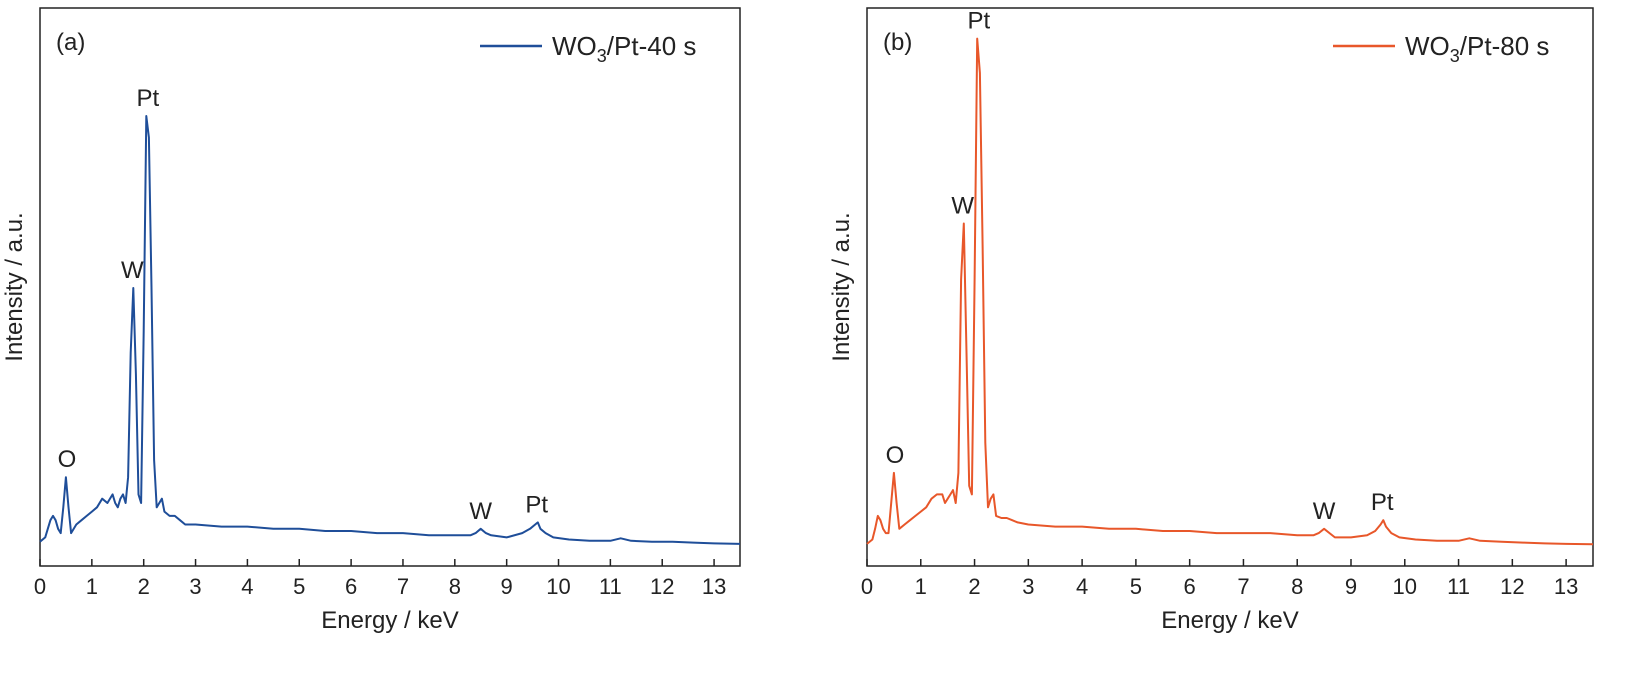  I want to click on legend-label-rest: /Pt-80 s, so click(1505, 46).